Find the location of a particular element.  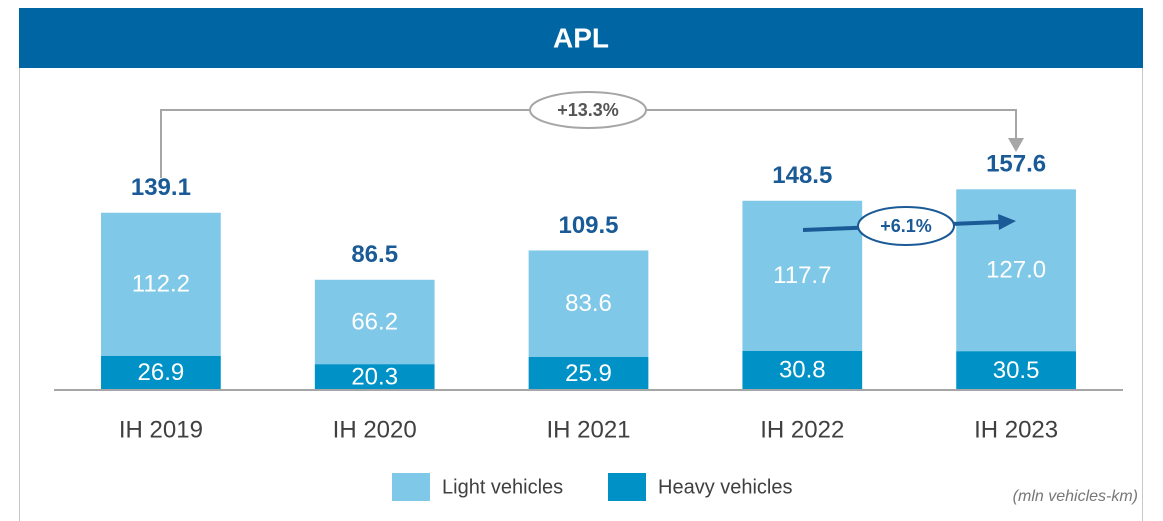

total-label: 86.5 is located at coordinates (374, 254).